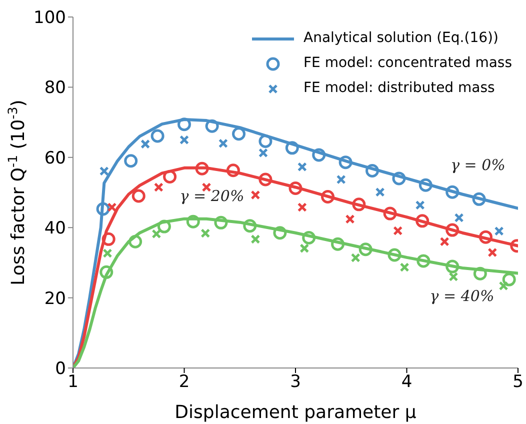 The height and width of the screenshot is (424, 526). I want to click on y-tick-label: 80, so click(55, 88).